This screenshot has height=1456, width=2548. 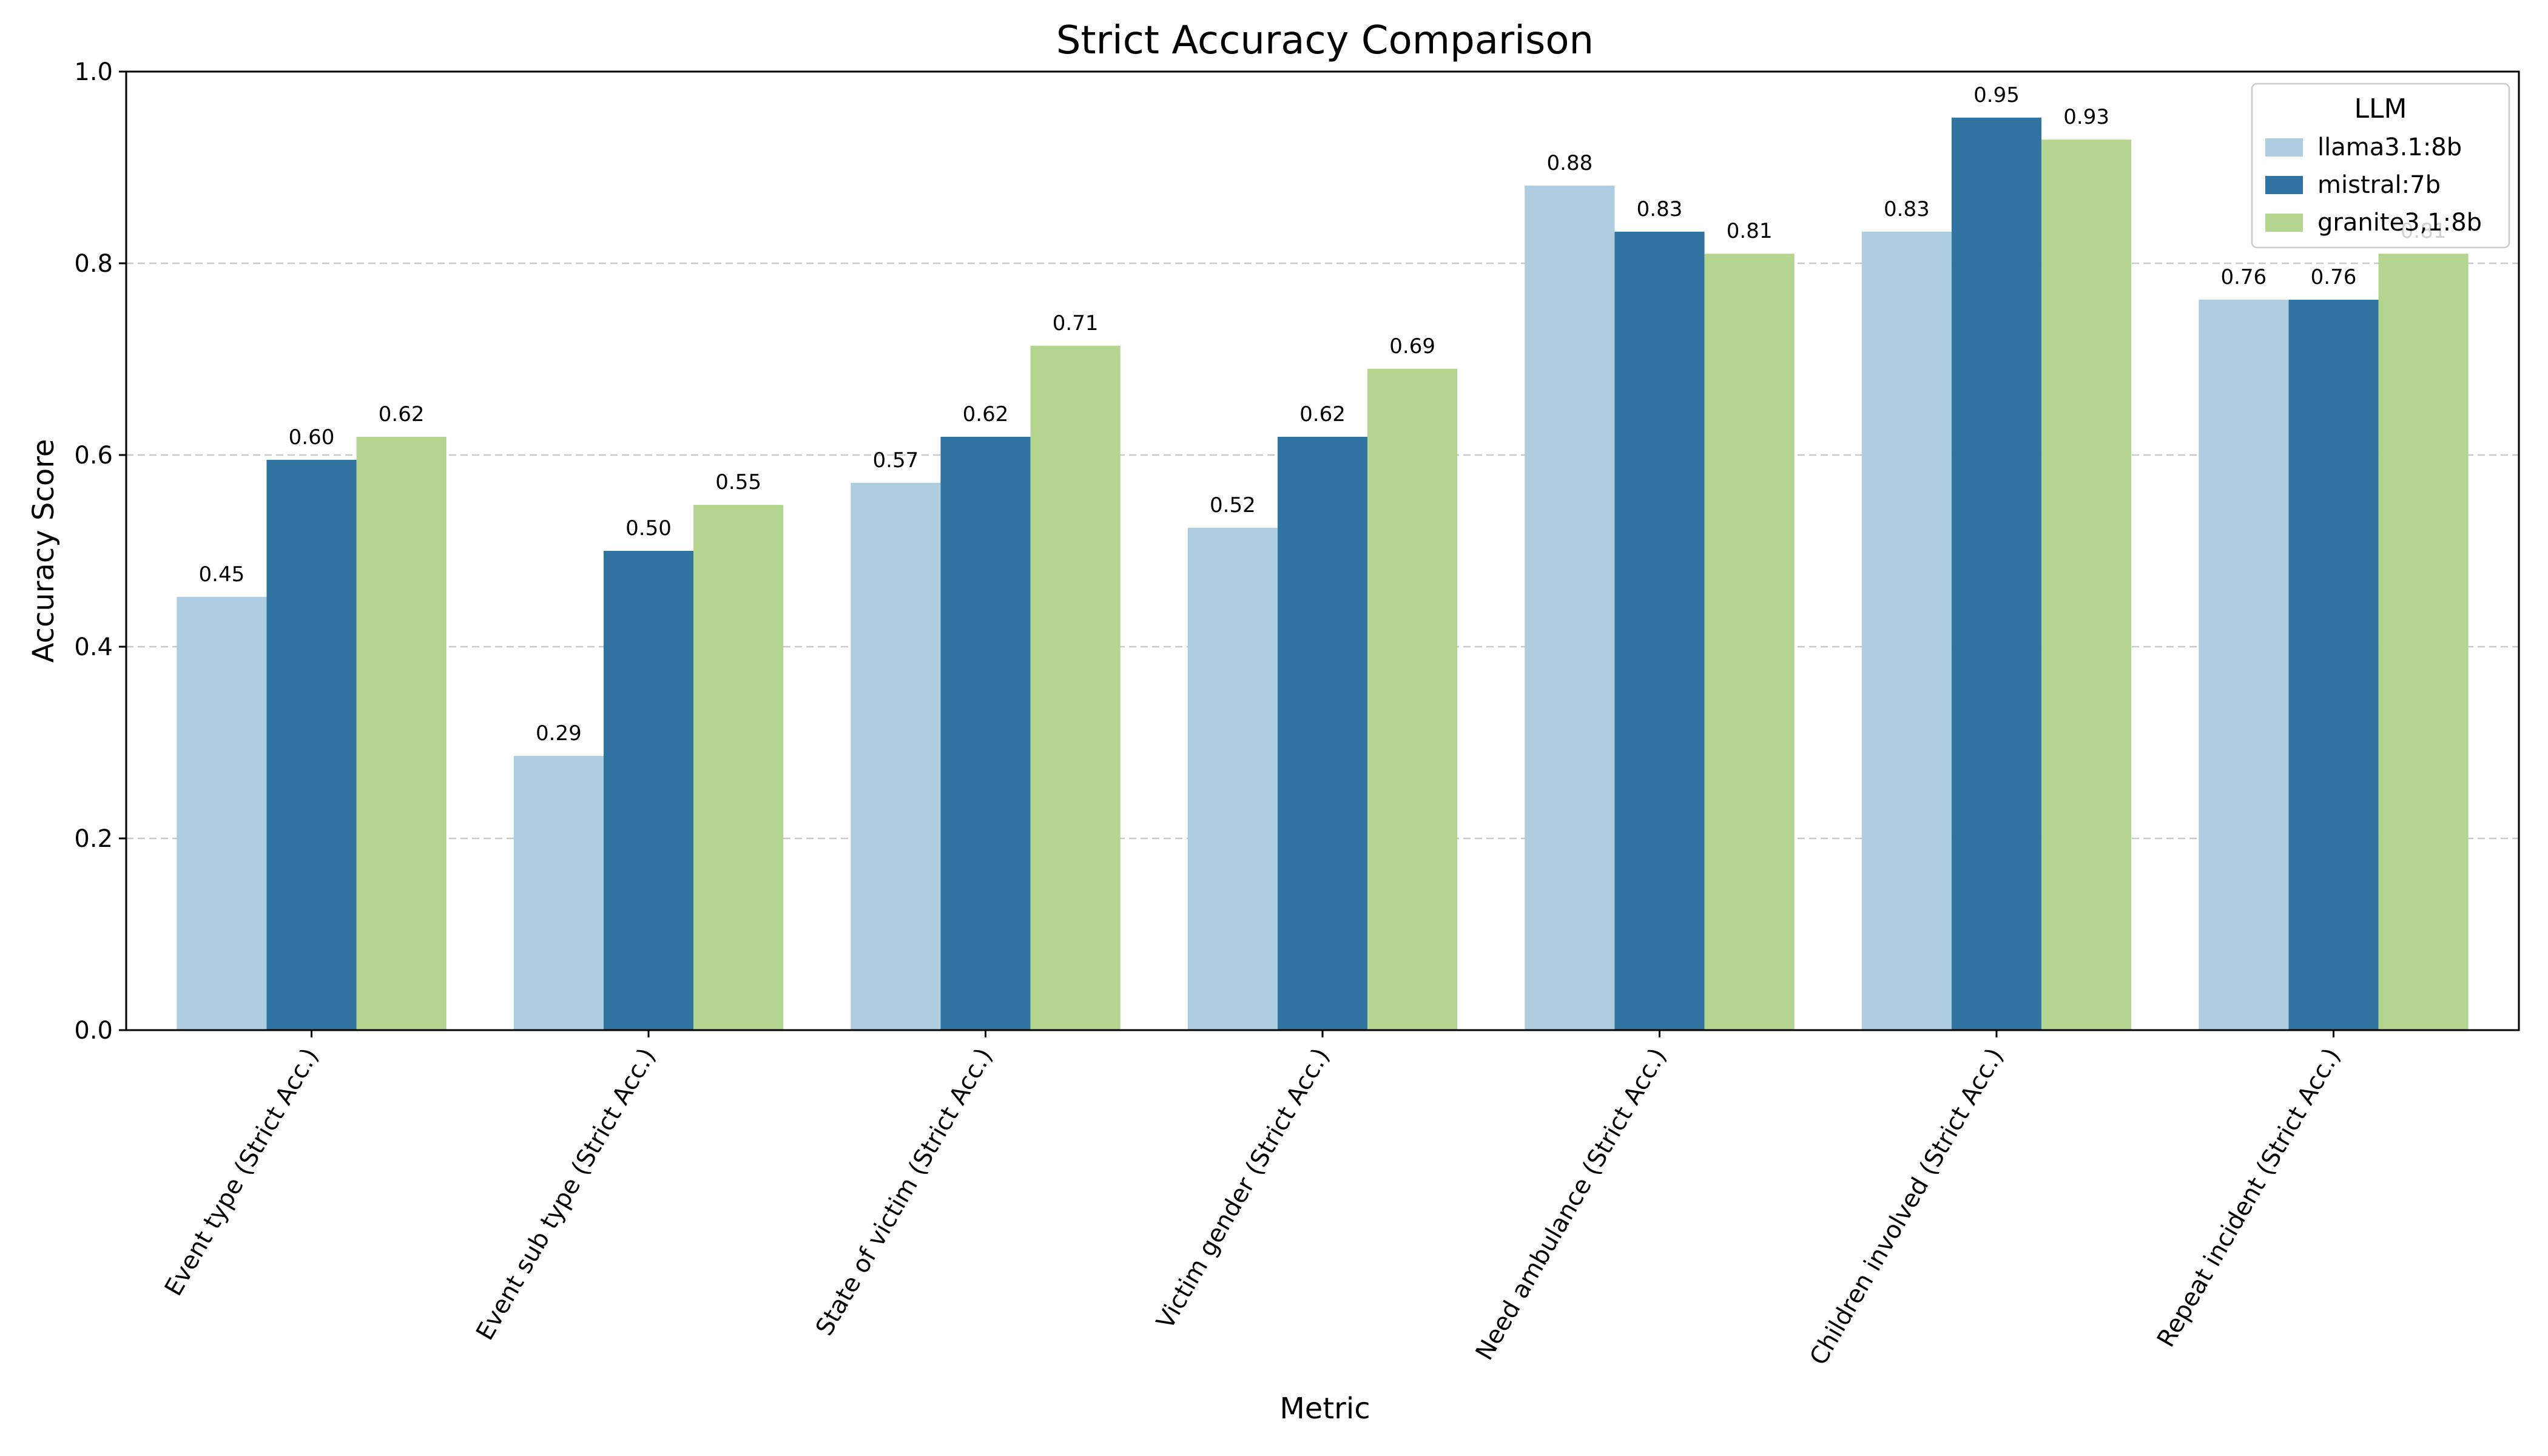 I want to click on y-tick-label: 0.6, so click(x=93, y=456).